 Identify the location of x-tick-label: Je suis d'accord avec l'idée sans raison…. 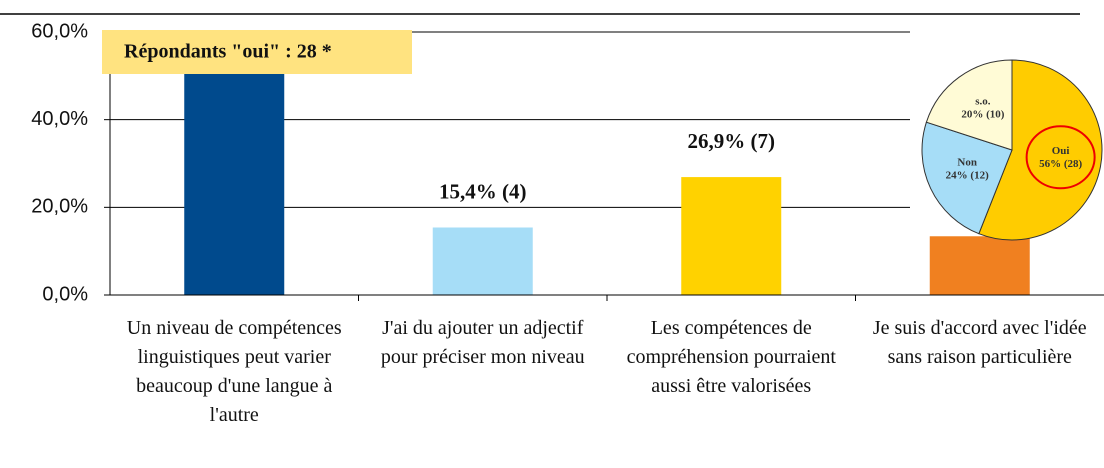
(979, 342).